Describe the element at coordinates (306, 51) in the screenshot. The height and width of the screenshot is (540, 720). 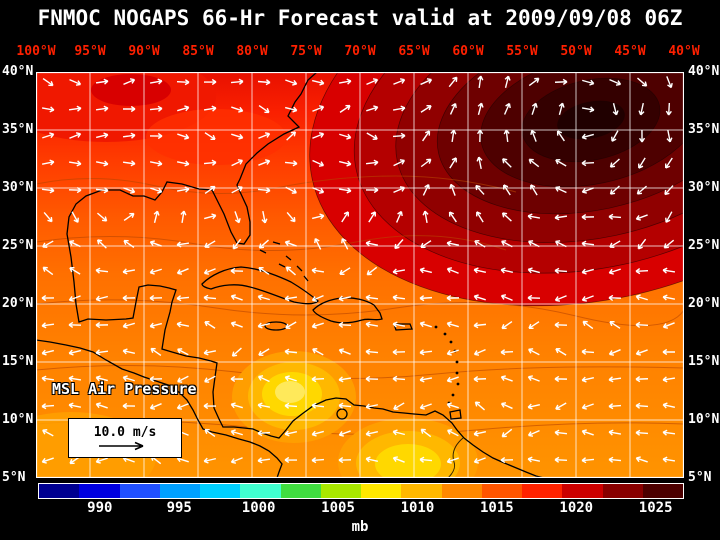
I see `lon-label: 75°W` at that location.